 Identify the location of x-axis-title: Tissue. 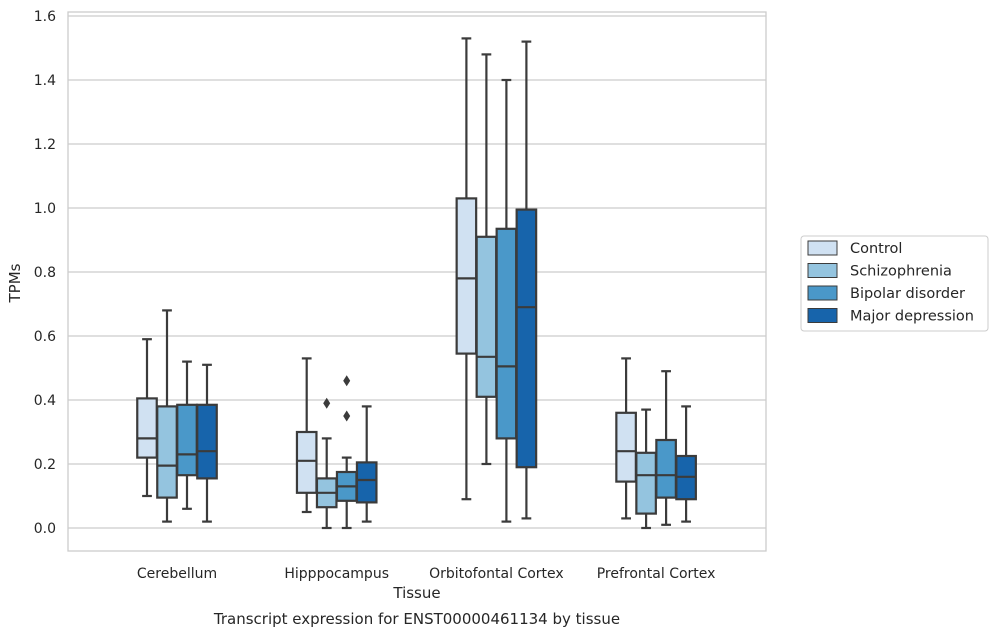
(416, 593).